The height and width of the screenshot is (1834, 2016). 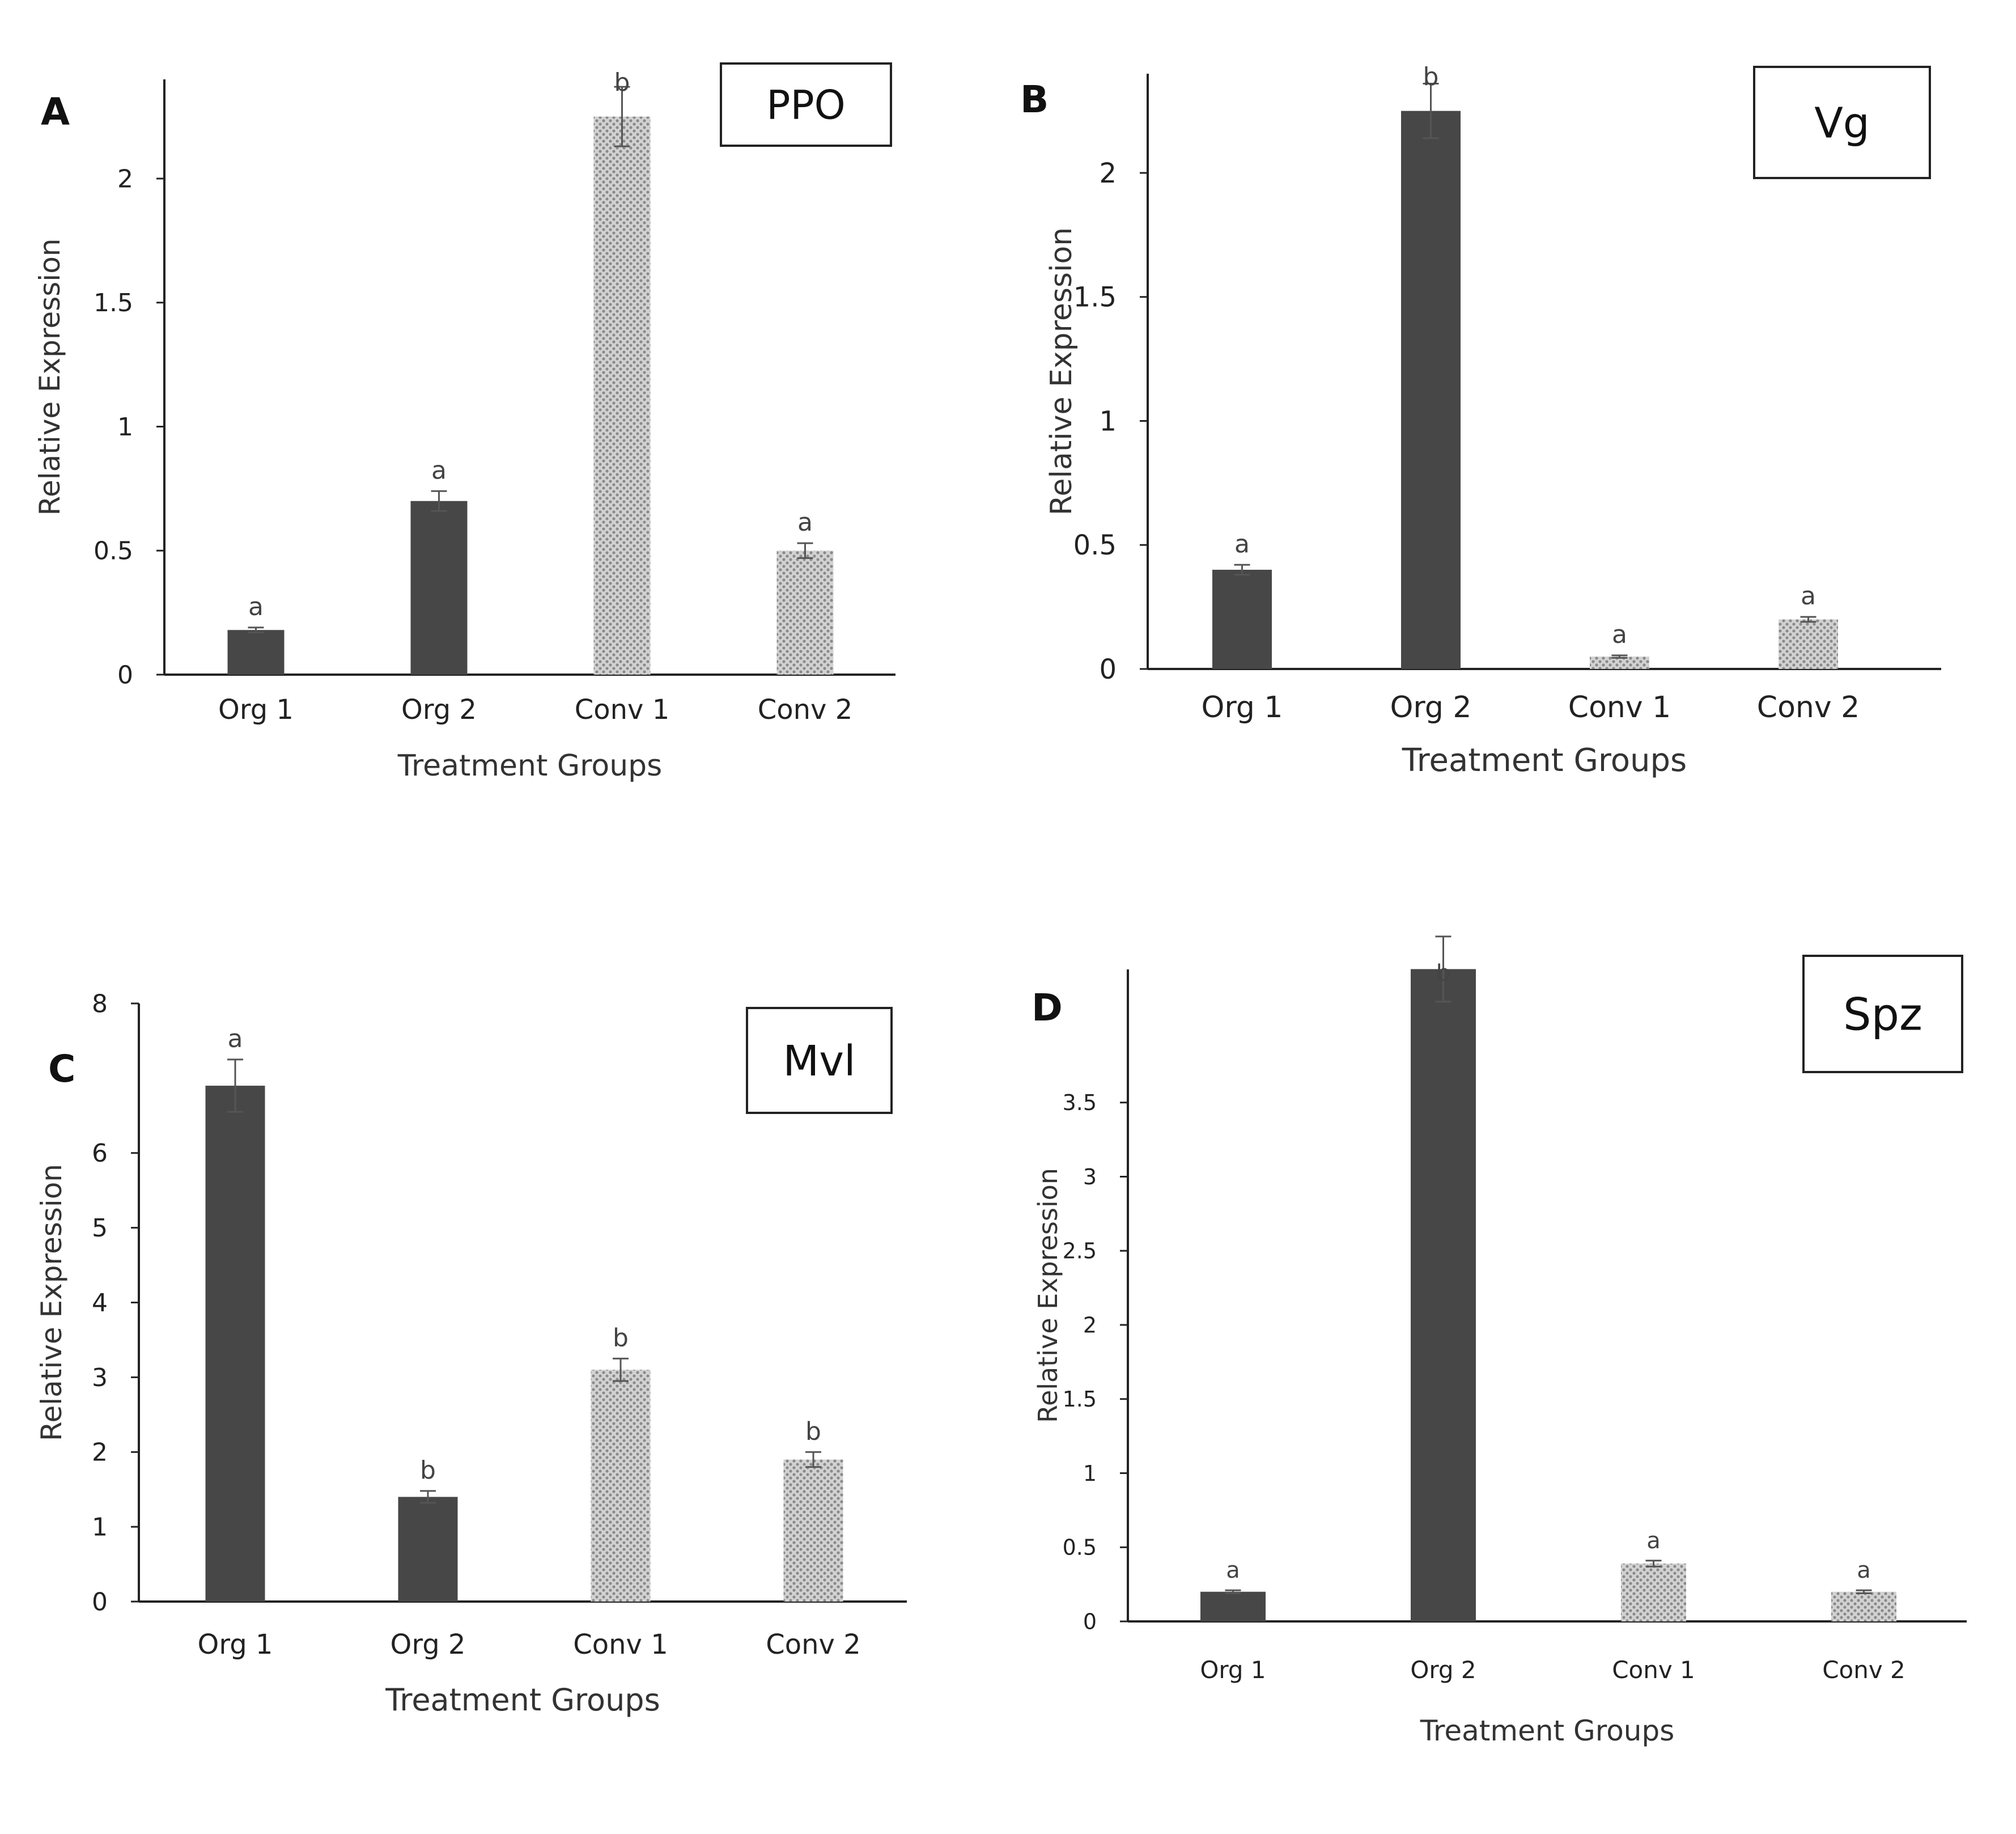 I want to click on gene-label: Vg, so click(x=1842, y=123).